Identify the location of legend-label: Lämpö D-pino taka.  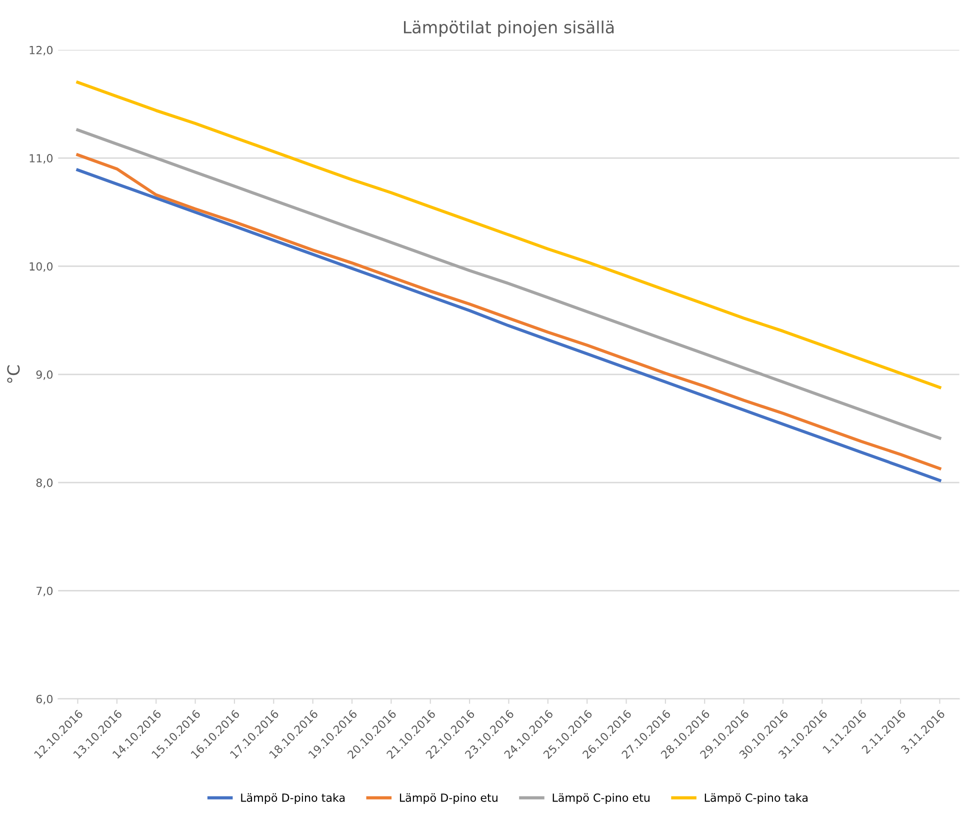
(293, 798).